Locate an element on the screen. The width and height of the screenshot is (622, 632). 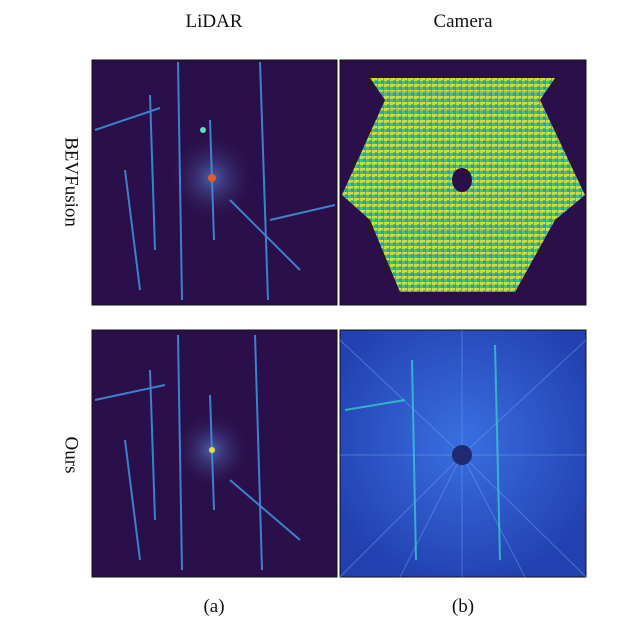
column-header: Camera is located at coordinates (463, 21).